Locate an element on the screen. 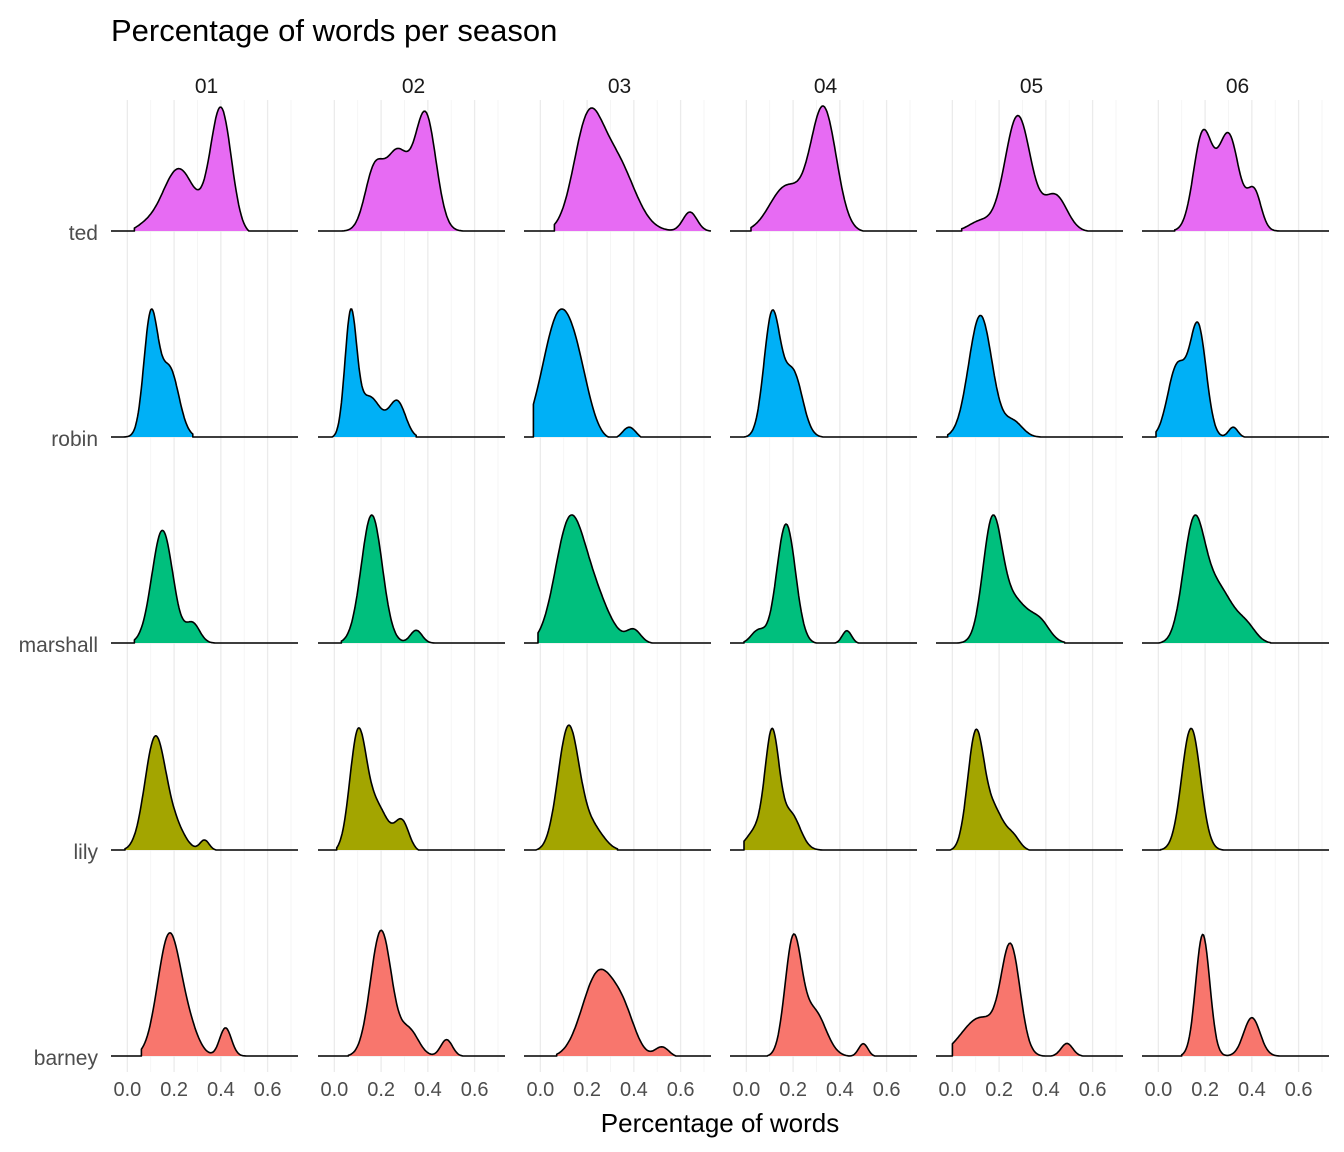 The width and height of the screenshot is (1344, 1152). facet-label-05: 05 is located at coordinates (1031, 86).